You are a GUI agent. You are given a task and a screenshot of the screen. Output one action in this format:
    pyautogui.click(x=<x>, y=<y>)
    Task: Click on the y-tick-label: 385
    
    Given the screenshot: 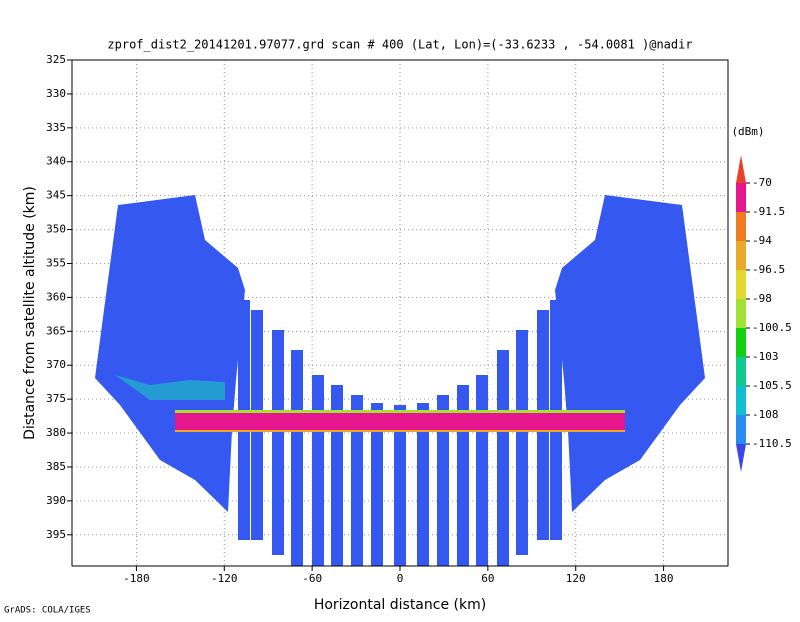 What is the action you would take?
    pyautogui.click(x=56, y=466)
    